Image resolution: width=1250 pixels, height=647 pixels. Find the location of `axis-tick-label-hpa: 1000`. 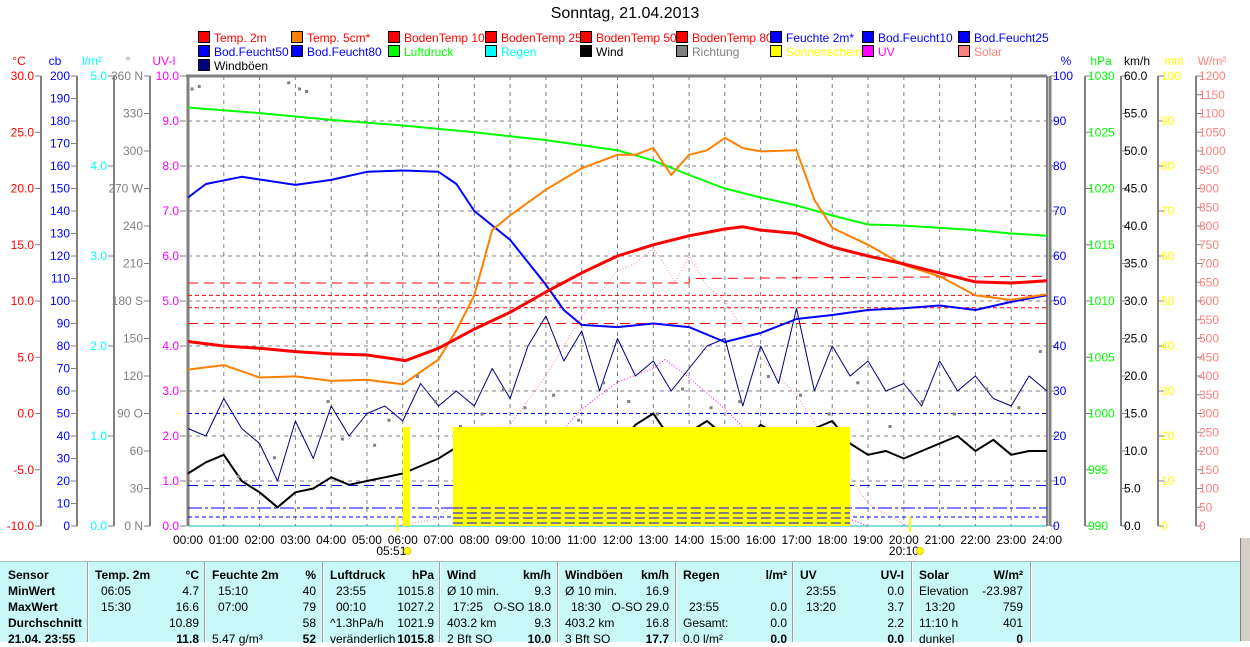

axis-tick-label-hpa: 1000 is located at coordinates (1101, 414).